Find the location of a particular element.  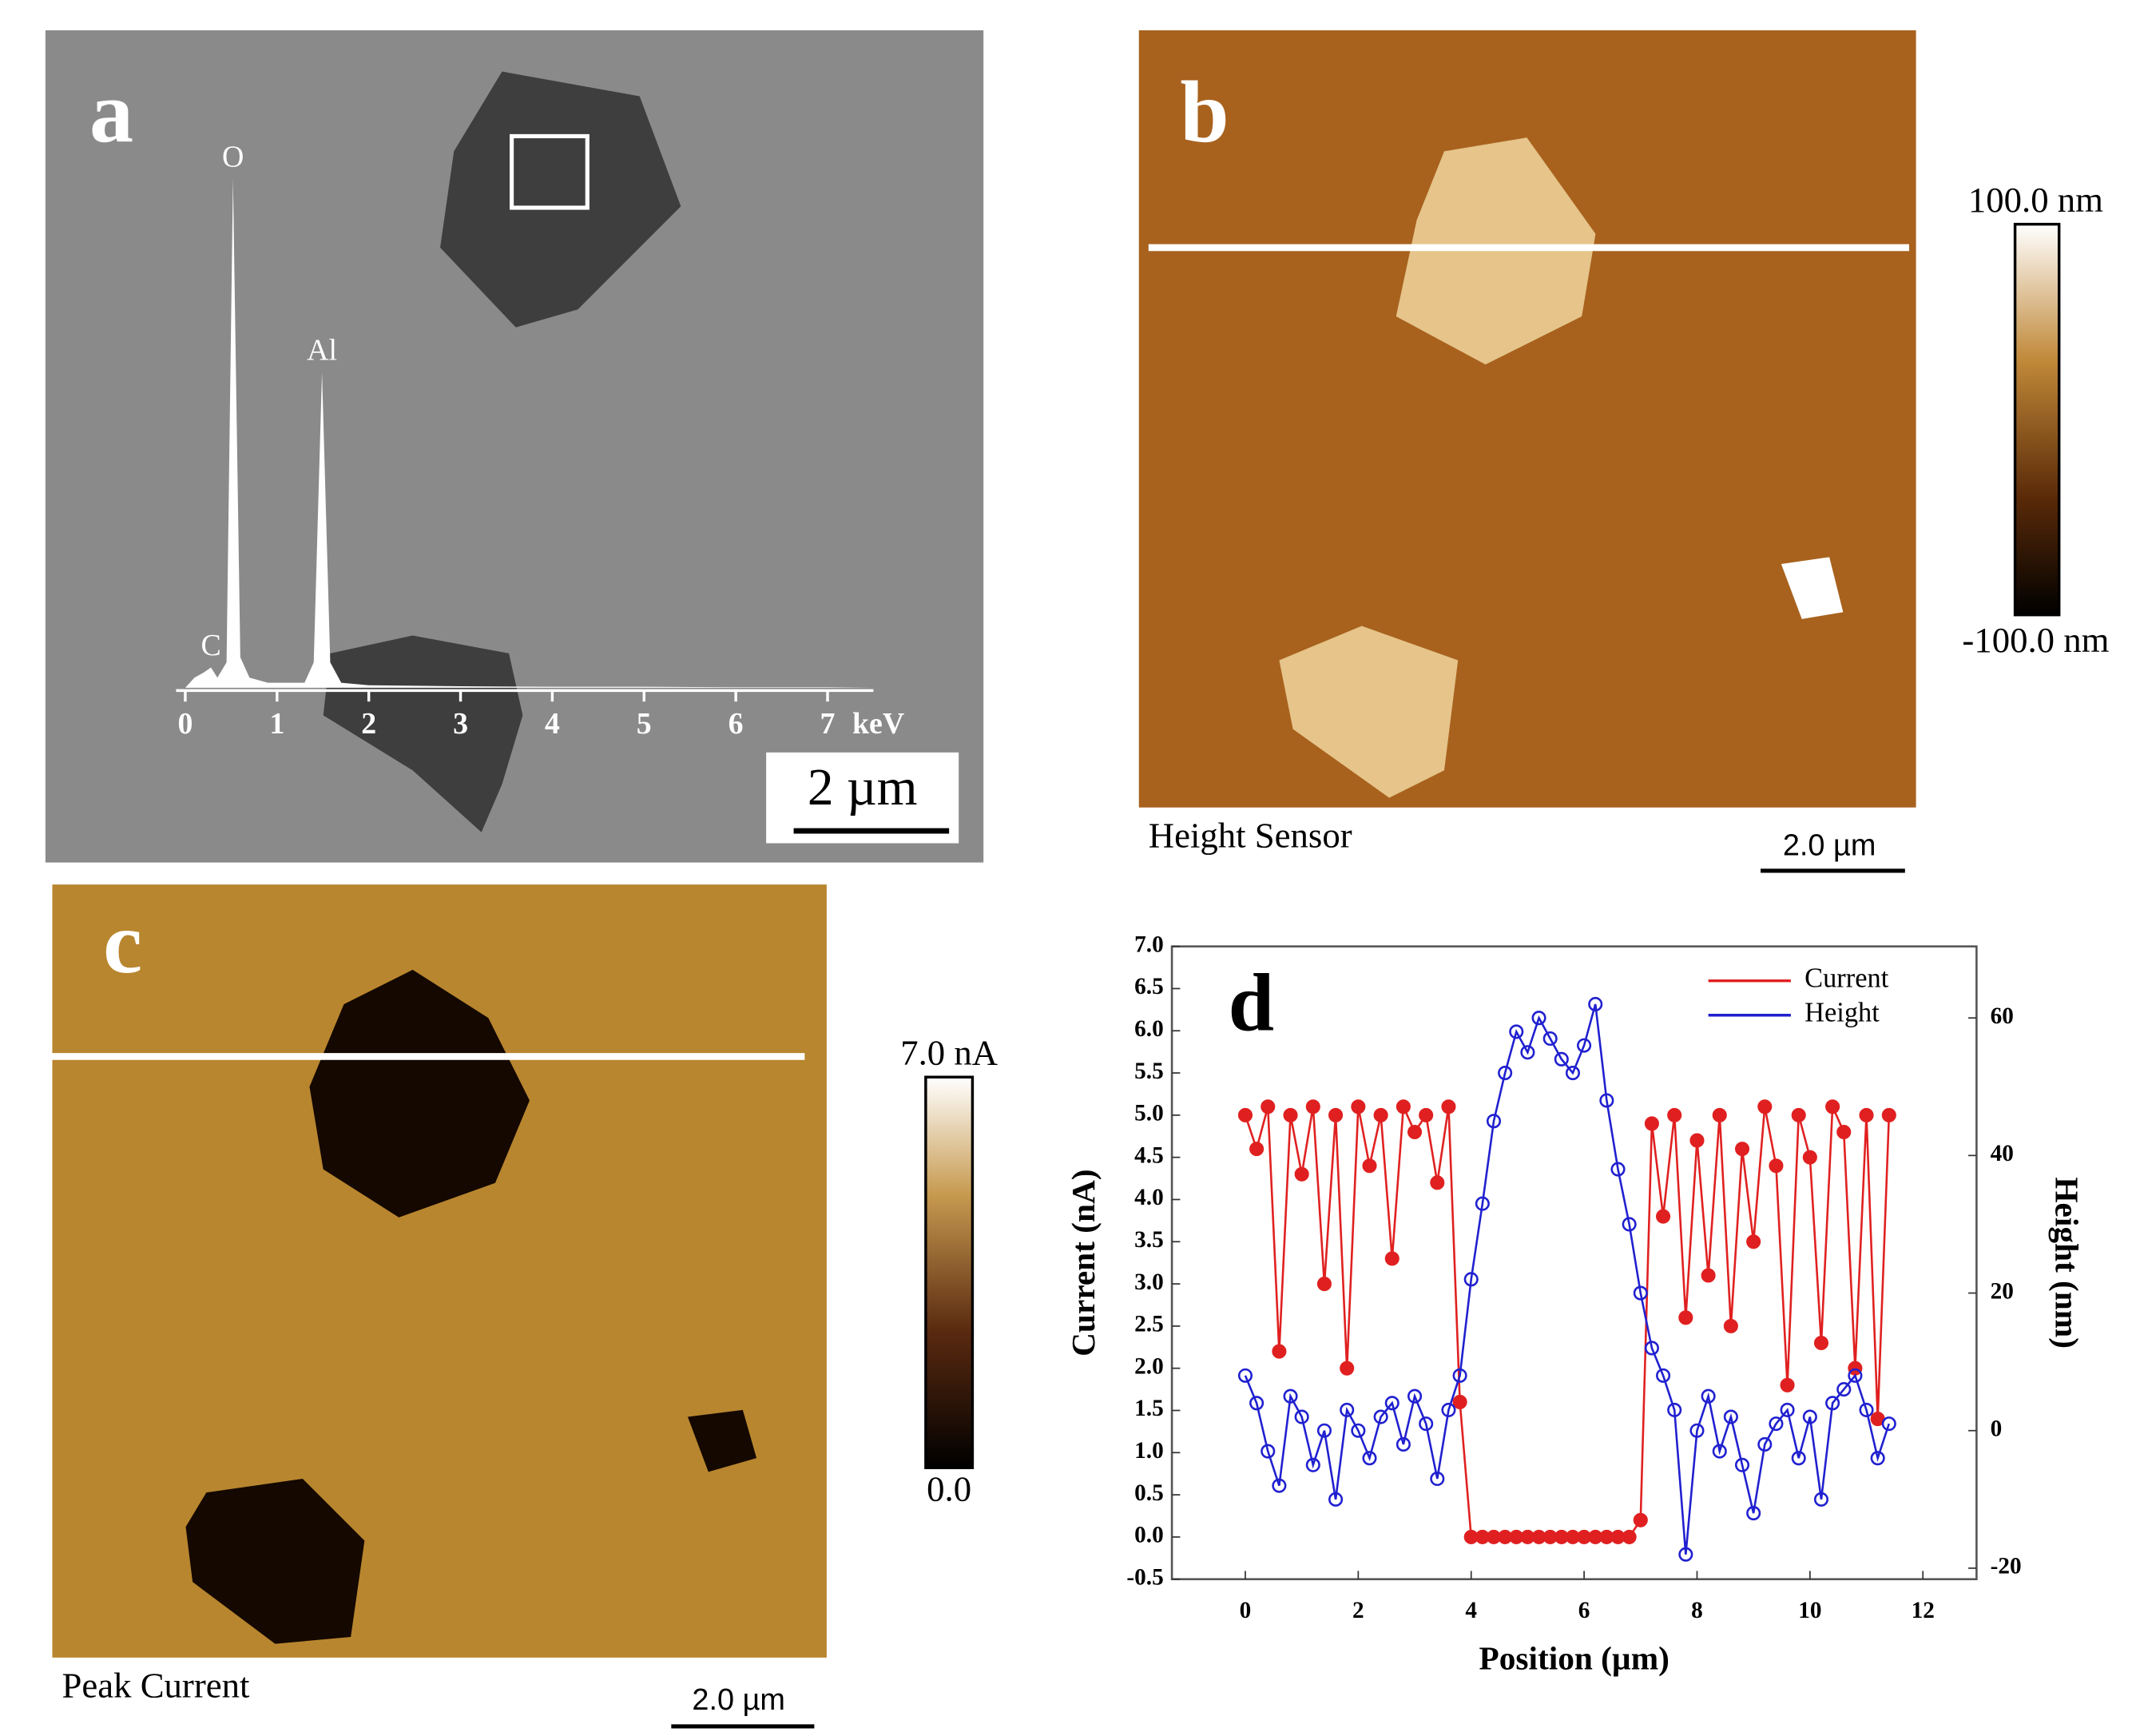

selection-box is located at coordinates (550, 171).